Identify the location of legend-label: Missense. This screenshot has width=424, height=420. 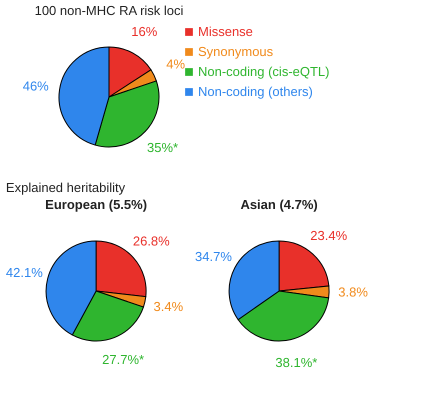
(225, 31).